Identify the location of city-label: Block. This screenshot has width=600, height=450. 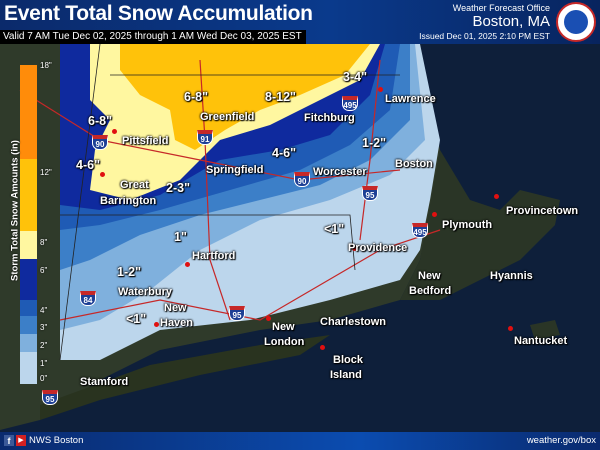
(348, 360).